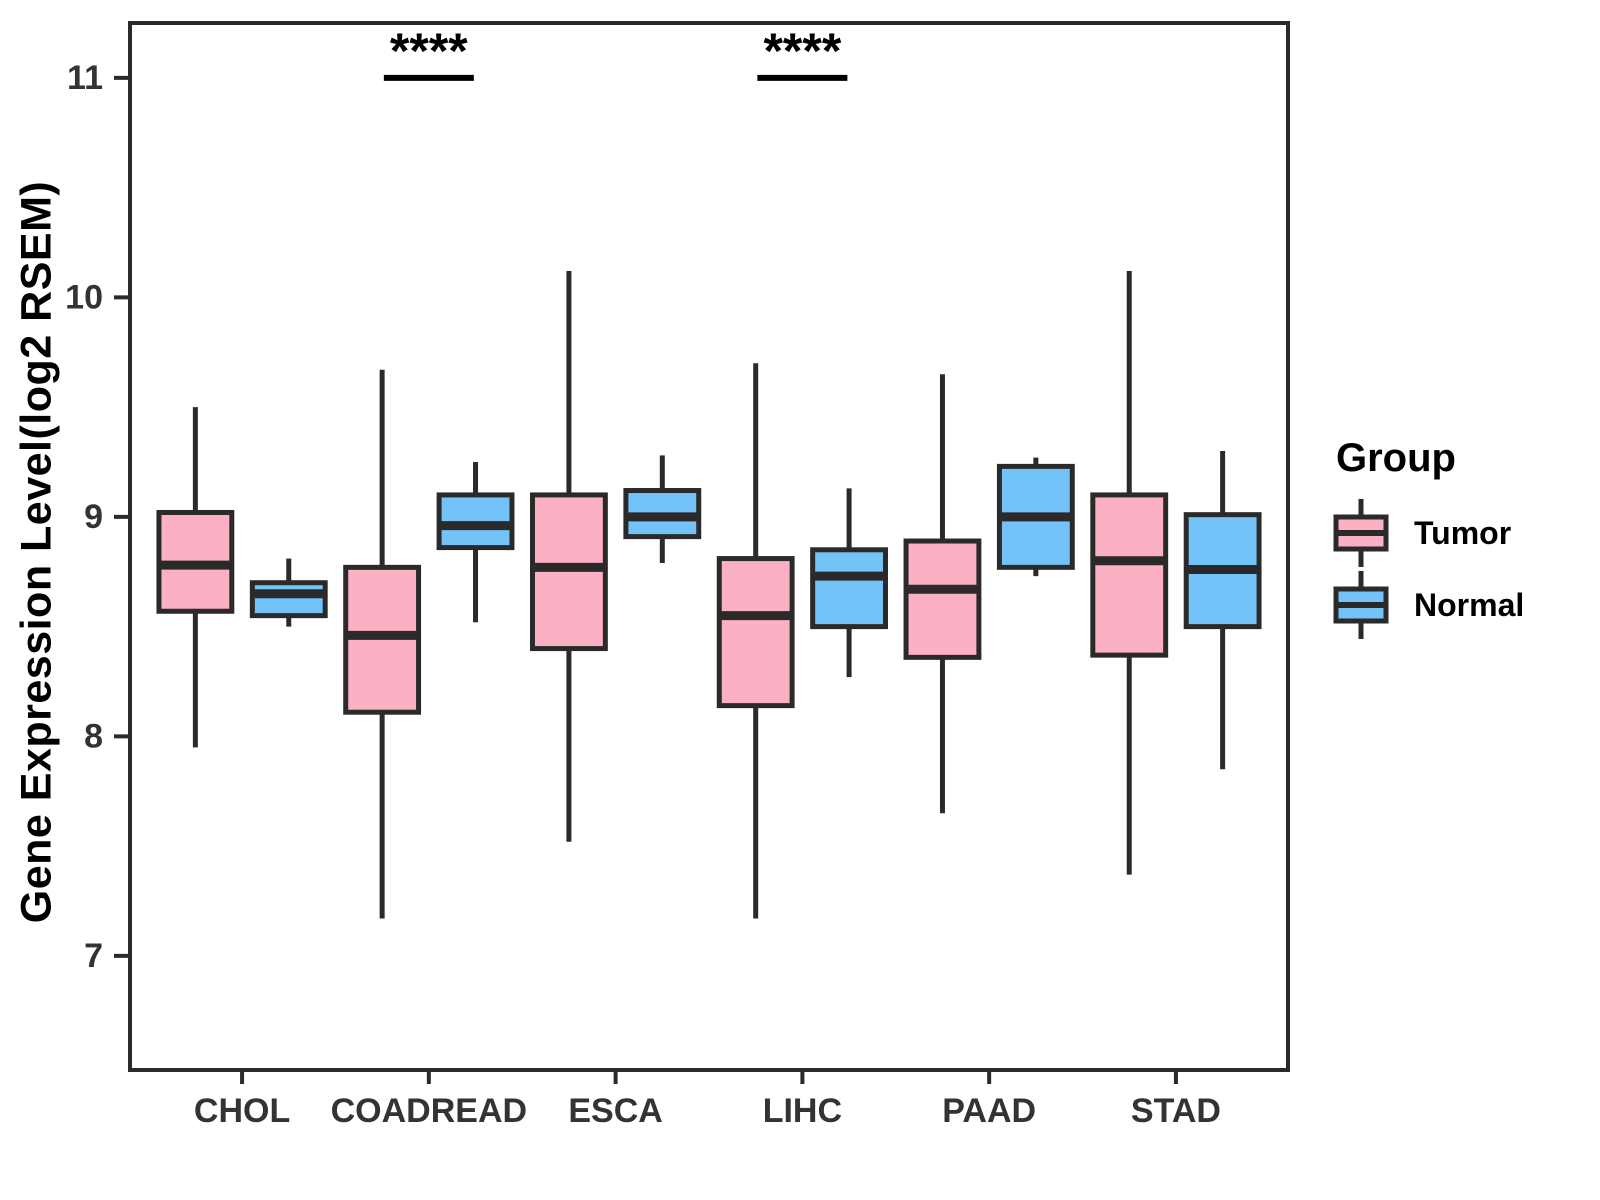  Describe the element at coordinates (1469, 604) in the screenshot. I see `legend-label-normal: Normal` at that location.